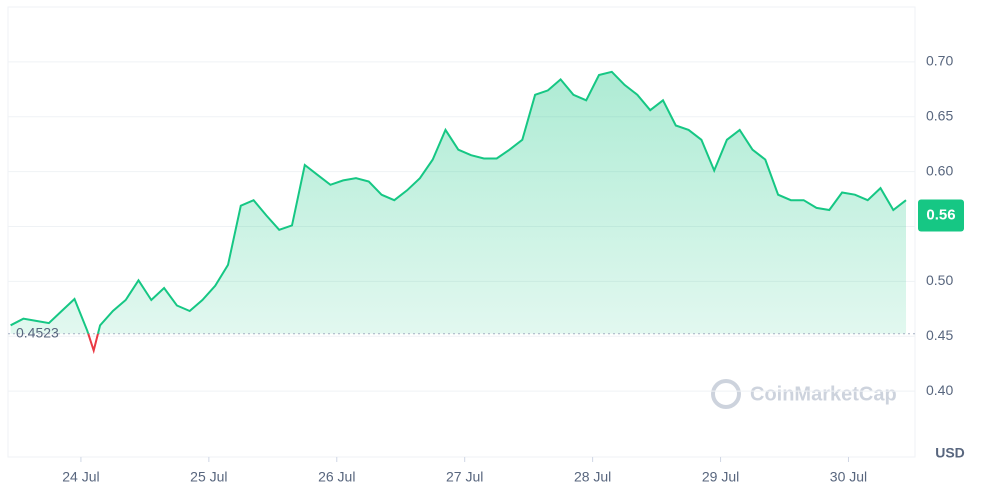  I want to click on y-tick-label: 0.70, so click(939, 61).